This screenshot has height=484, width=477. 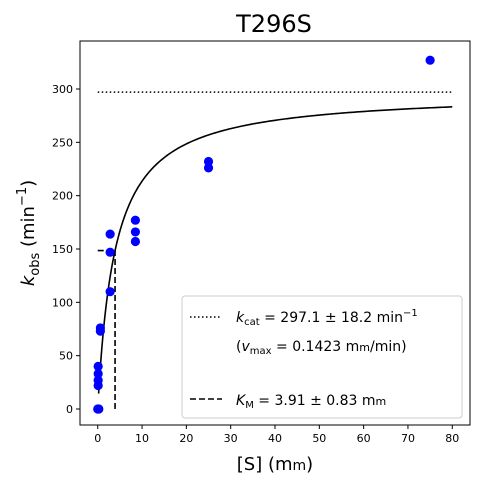 What do you see at coordinates (275, 464) in the screenshot?
I see `x-axis-label: [S] (mm)` at bounding box center [275, 464].